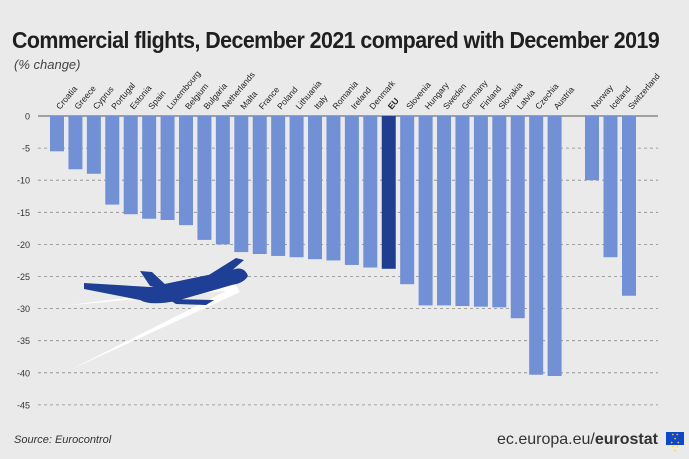 The width and height of the screenshot is (689, 459). What do you see at coordinates (155, 328) in the screenshot?
I see `contrail-lower` at bounding box center [155, 328].